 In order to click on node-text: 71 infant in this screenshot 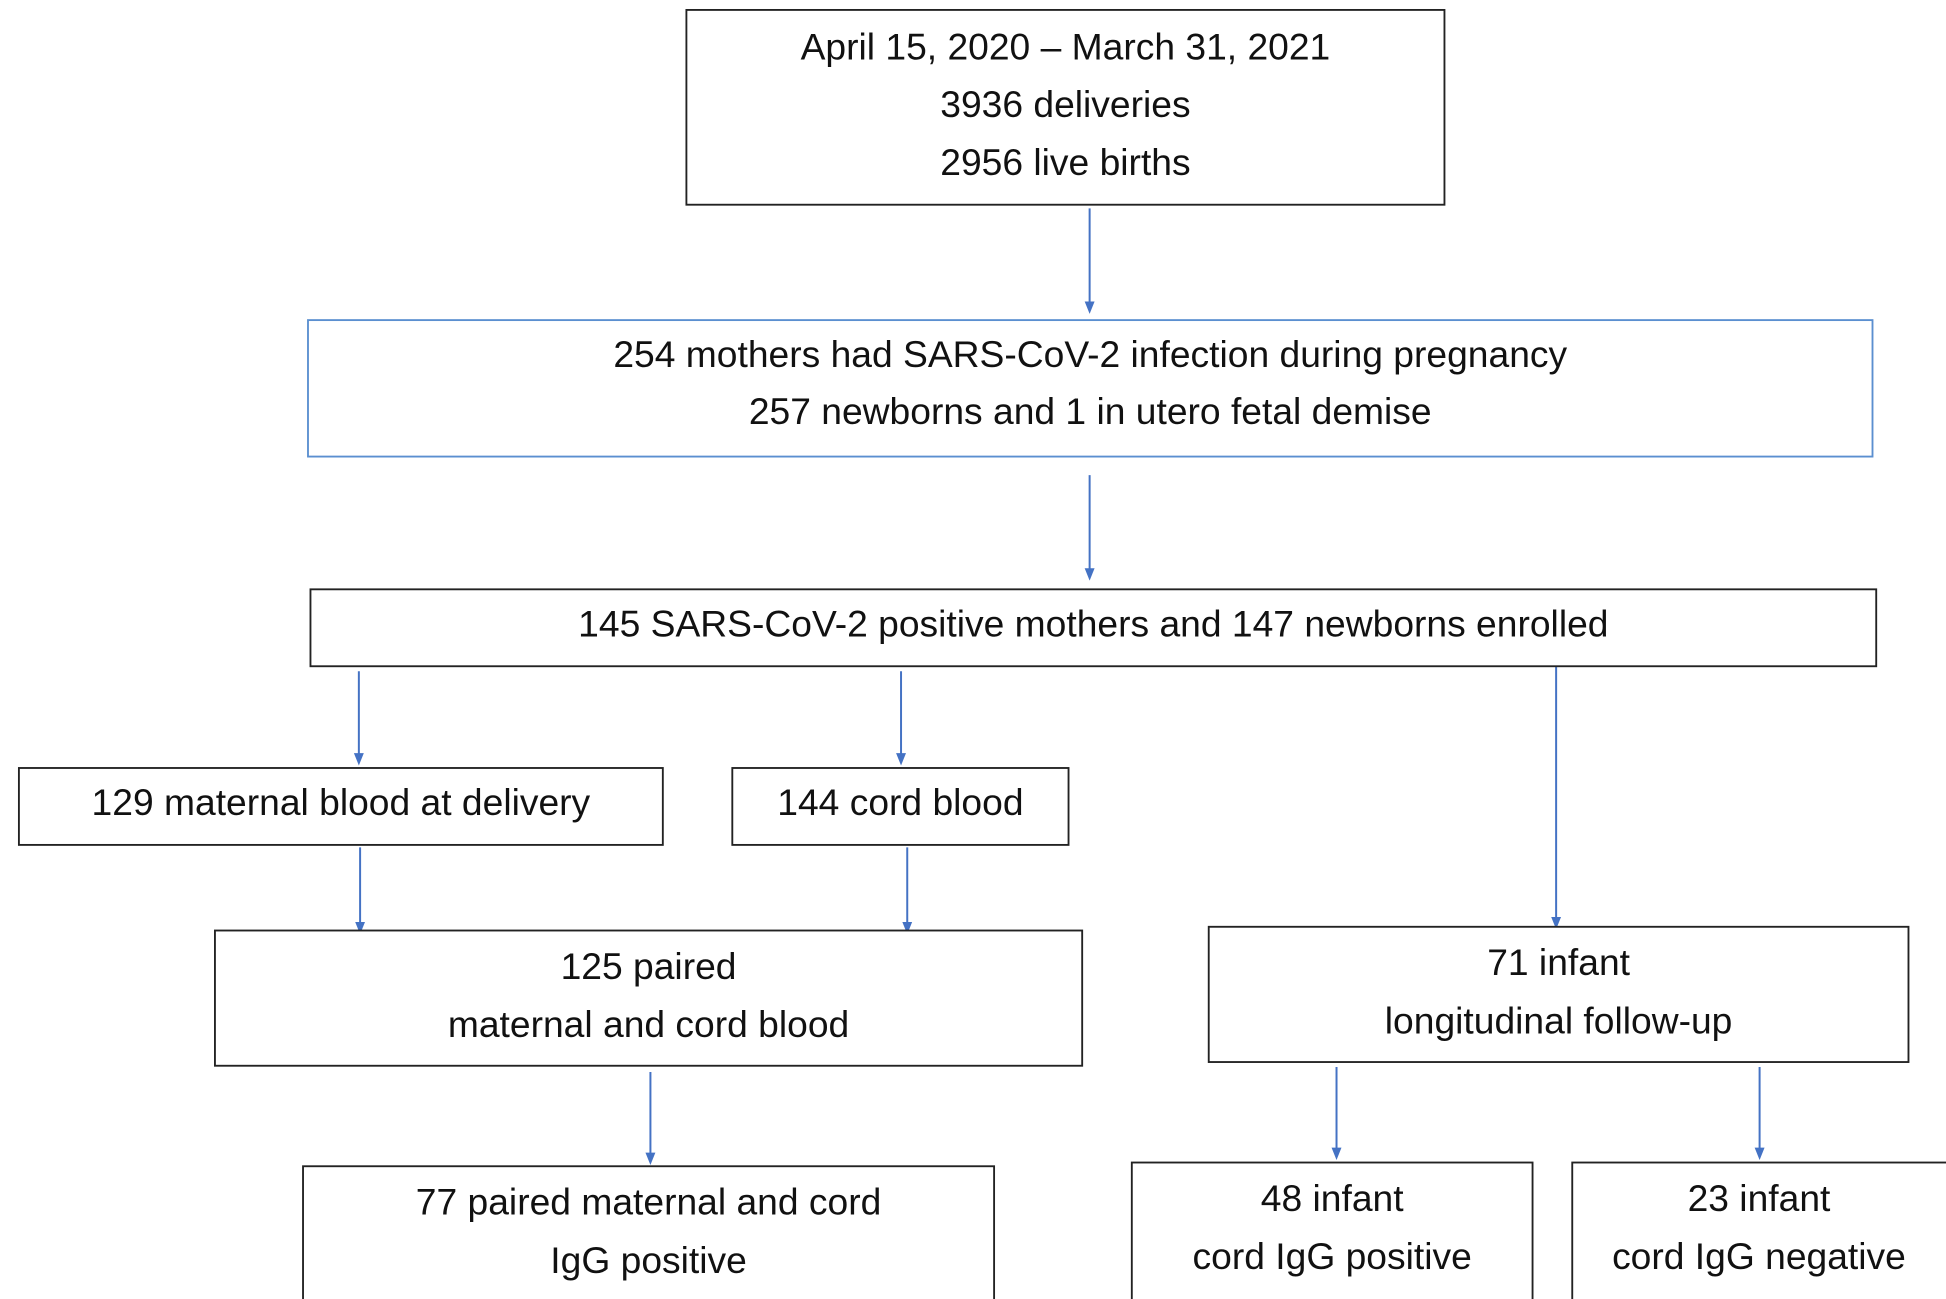, I will do `click(1558, 962)`.